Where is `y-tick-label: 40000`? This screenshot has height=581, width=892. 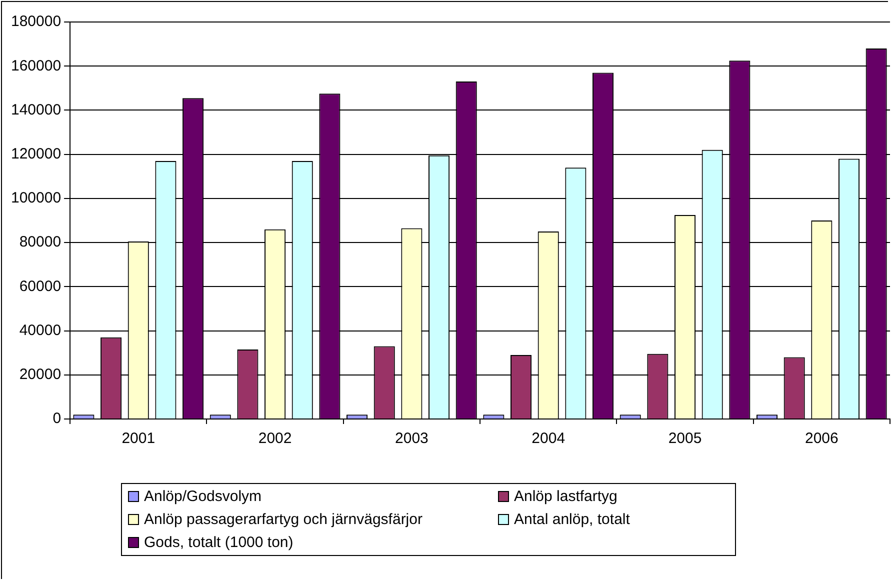 y-tick-label: 40000 is located at coordinates (40, 330).